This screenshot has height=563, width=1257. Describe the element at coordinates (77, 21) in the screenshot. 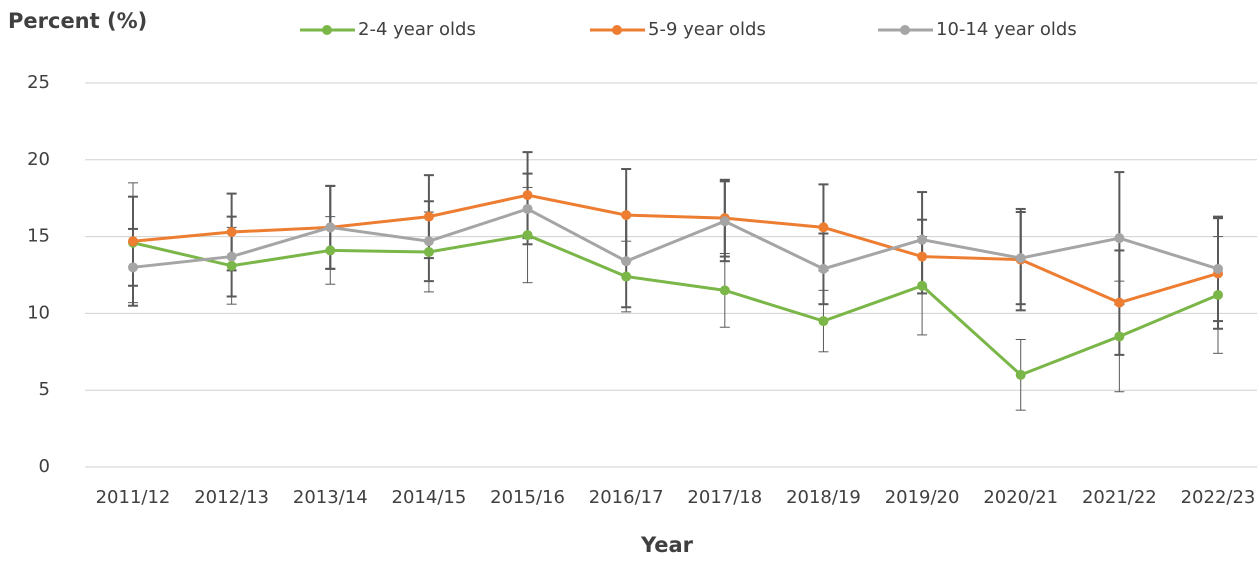

I see `y-axis-title: Percent (%)` at that location.